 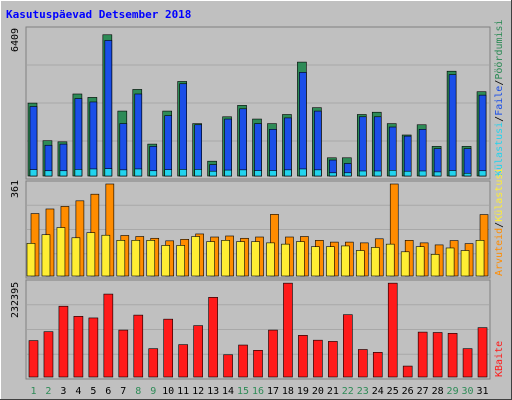 I want to click on legend-files: Faile, so click(x=499, y=101).